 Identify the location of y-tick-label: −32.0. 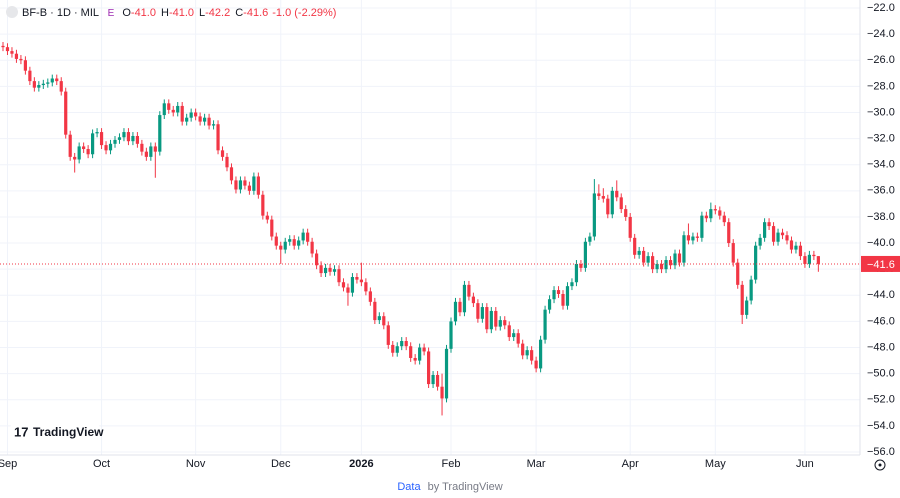
(881, 138).